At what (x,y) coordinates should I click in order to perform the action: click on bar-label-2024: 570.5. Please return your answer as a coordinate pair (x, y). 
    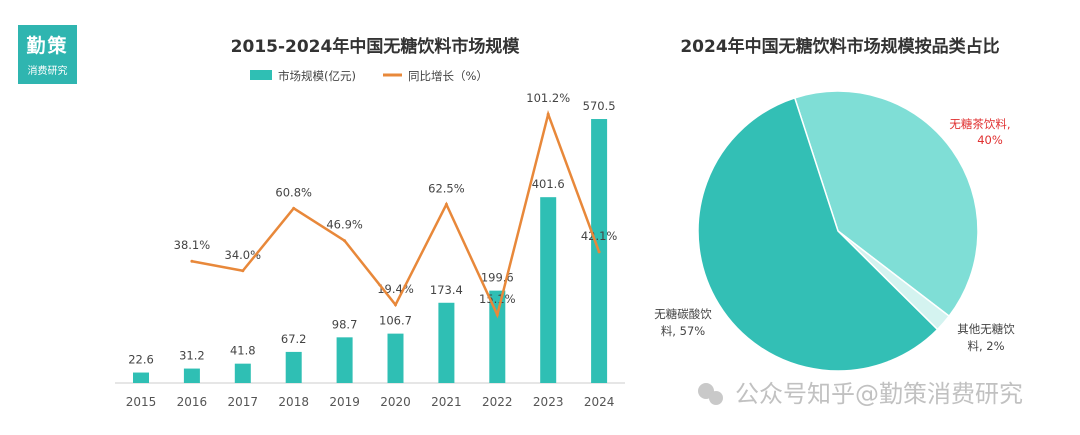
    Looking at the image, I should click on (599, 106).